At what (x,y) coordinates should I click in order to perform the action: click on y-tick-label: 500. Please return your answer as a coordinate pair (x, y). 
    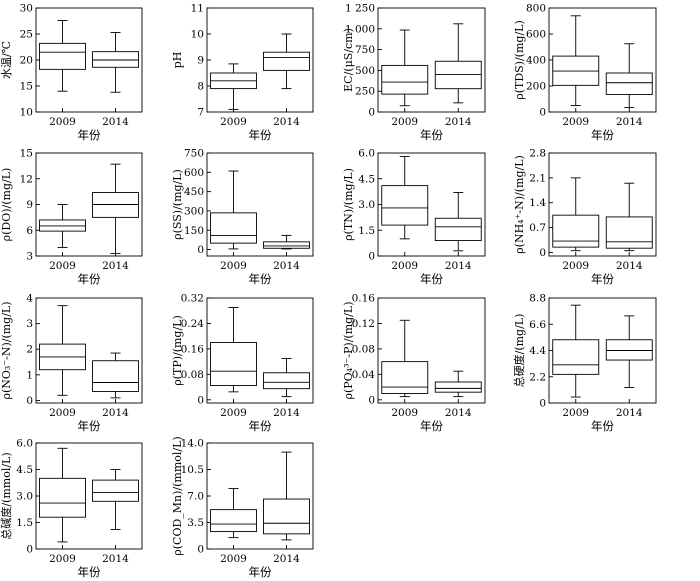
    Looking at the image, I should click on (365, 71).